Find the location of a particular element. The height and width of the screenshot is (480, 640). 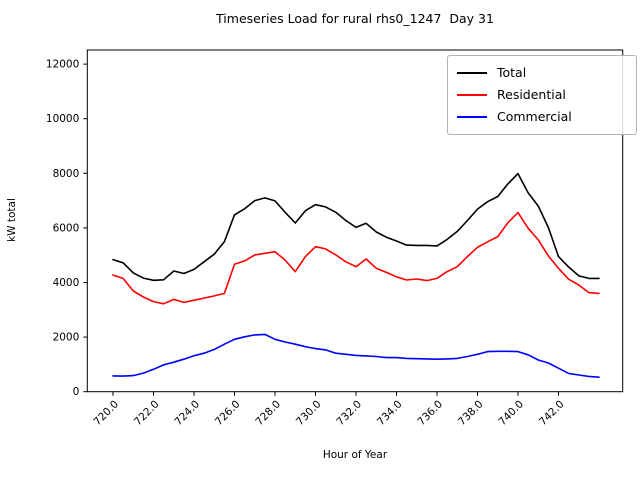

x-tick-label: 742.0 is located at coordinates (552, 413).